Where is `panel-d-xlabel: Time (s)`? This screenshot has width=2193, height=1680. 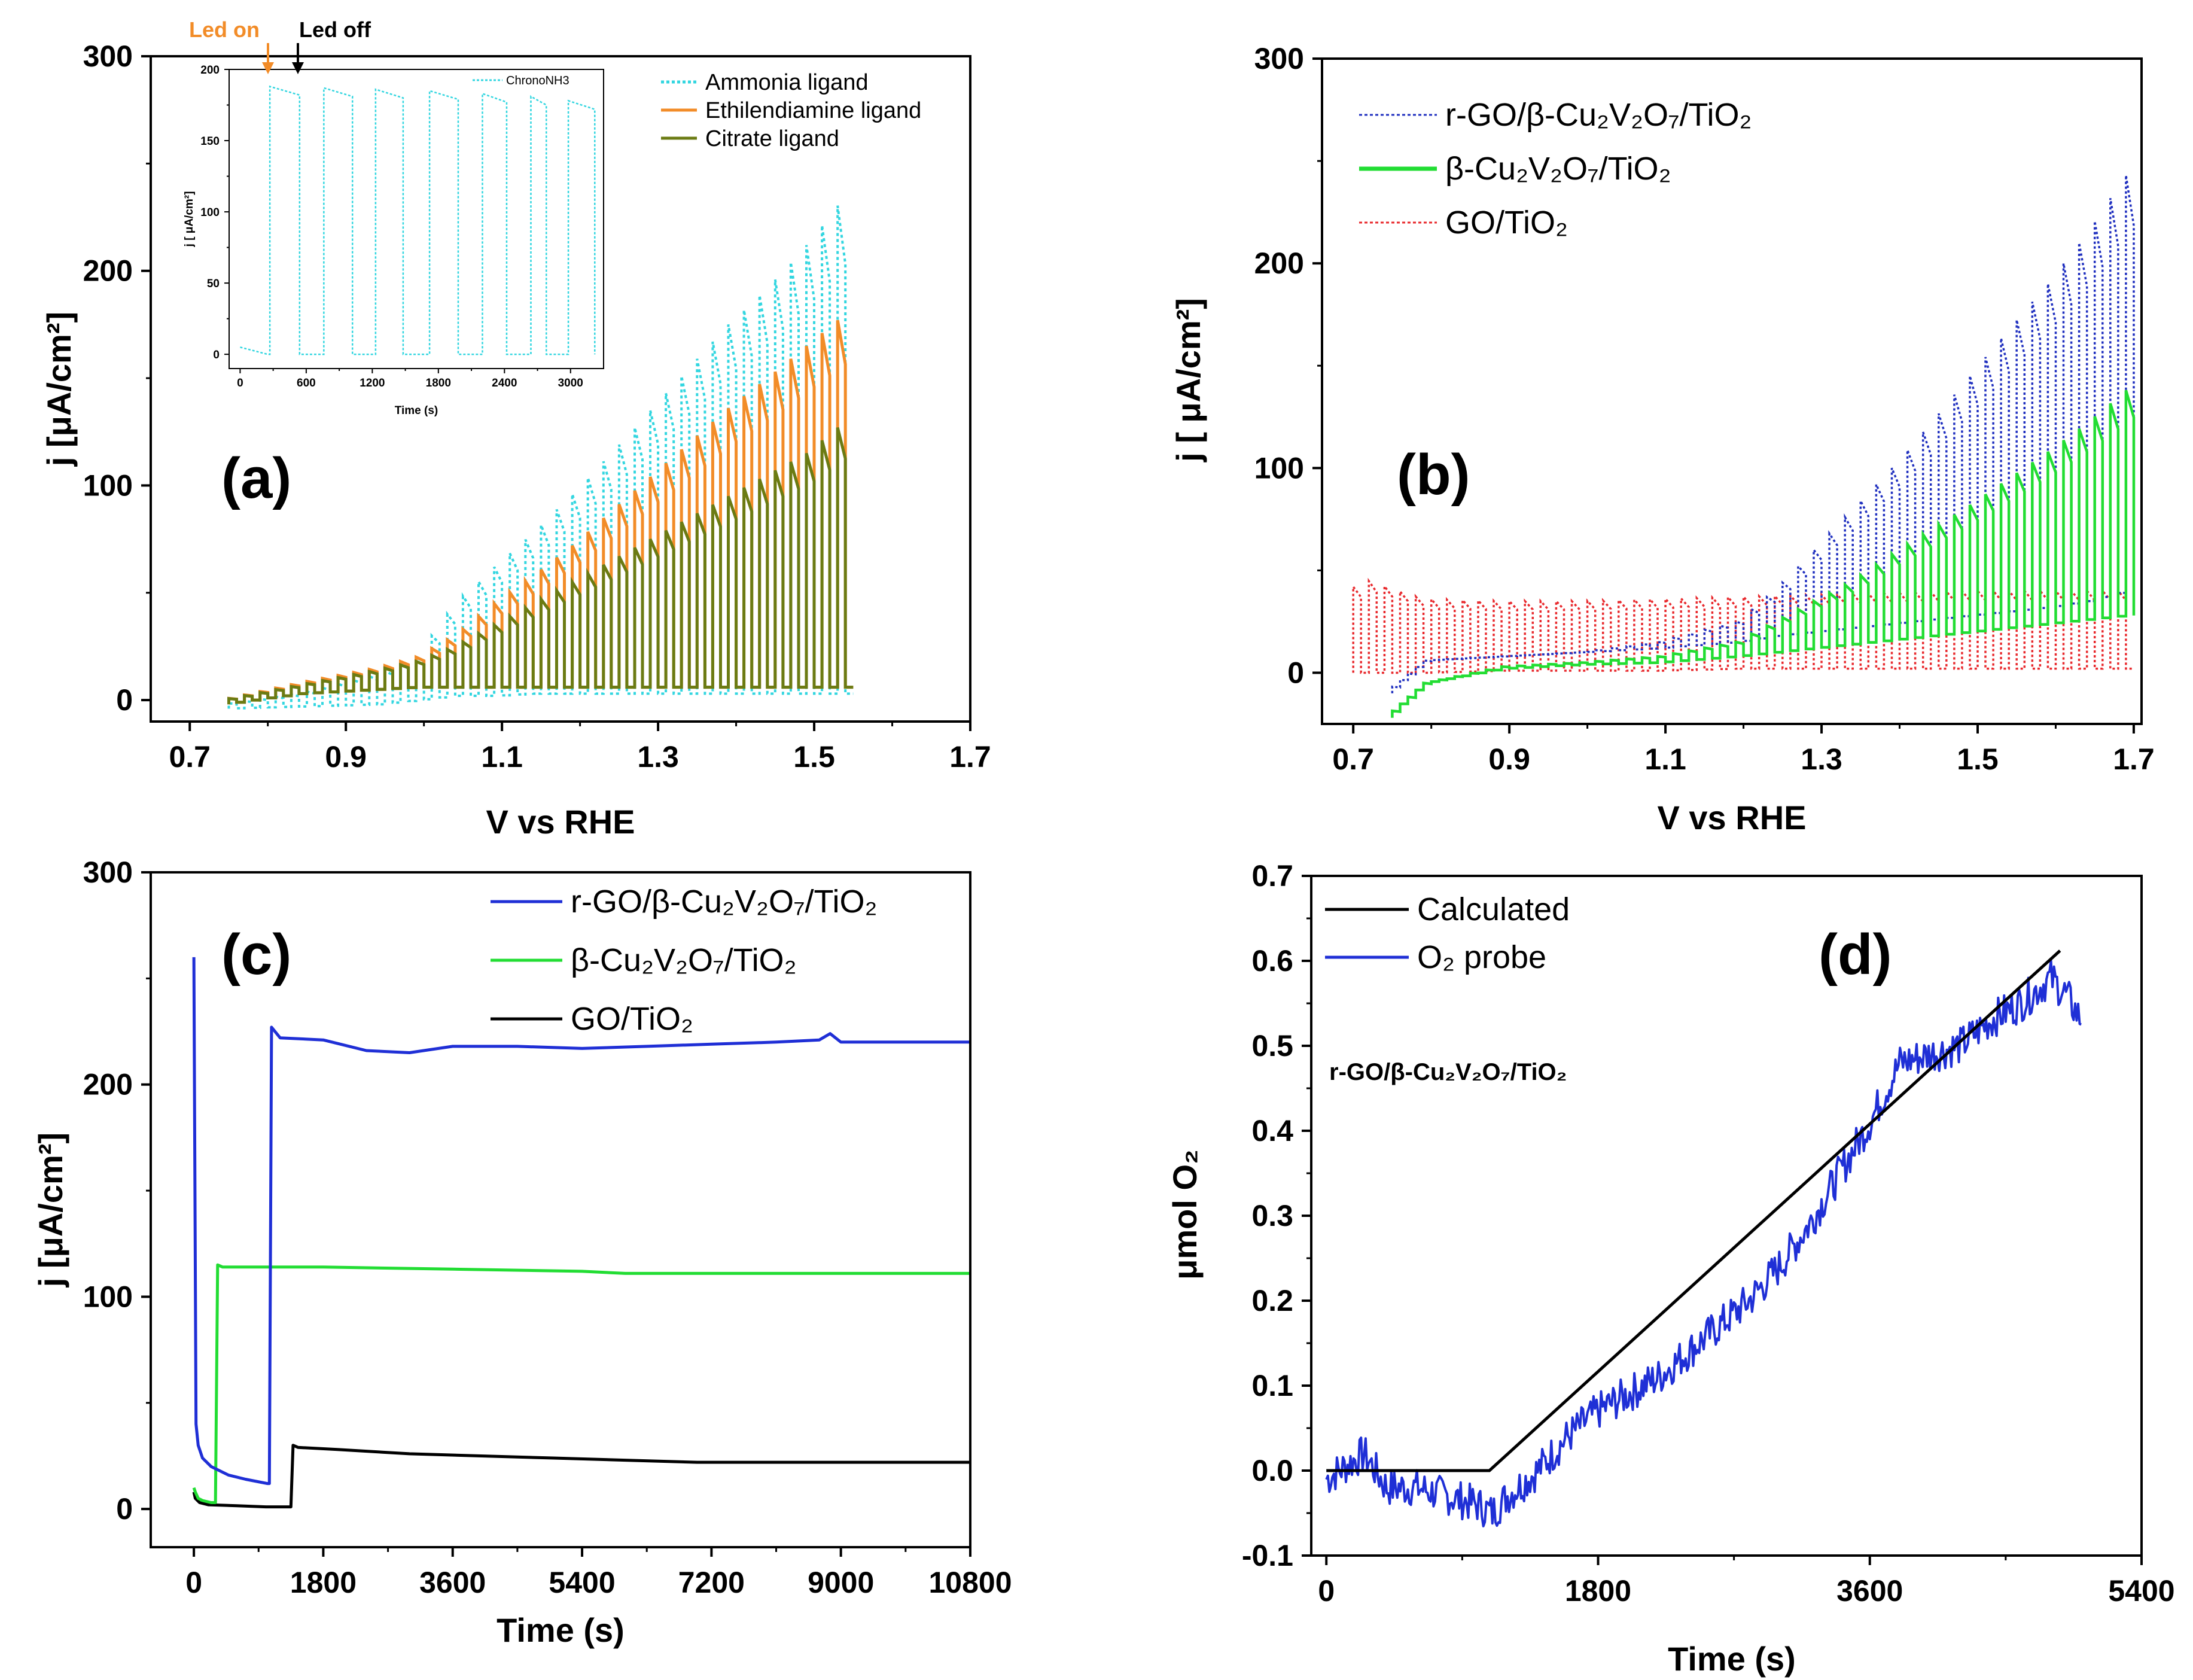
panel-d-xlabel: Time (s) is located at coordinates (1732, 1659).